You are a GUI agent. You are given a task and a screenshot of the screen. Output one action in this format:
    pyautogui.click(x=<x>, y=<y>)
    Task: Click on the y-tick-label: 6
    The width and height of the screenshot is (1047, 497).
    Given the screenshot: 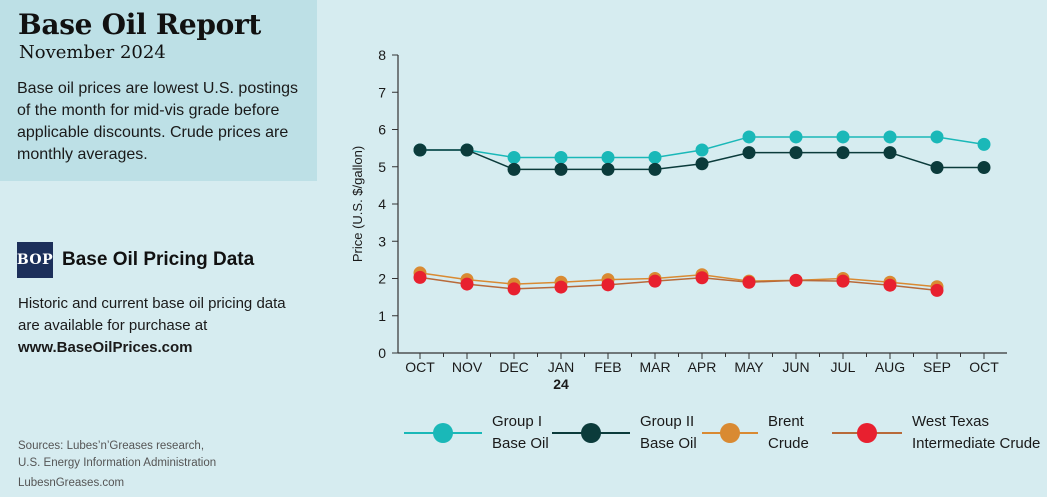 What is the action you would take?
    pyautogui.click(x=382, y=130)
    